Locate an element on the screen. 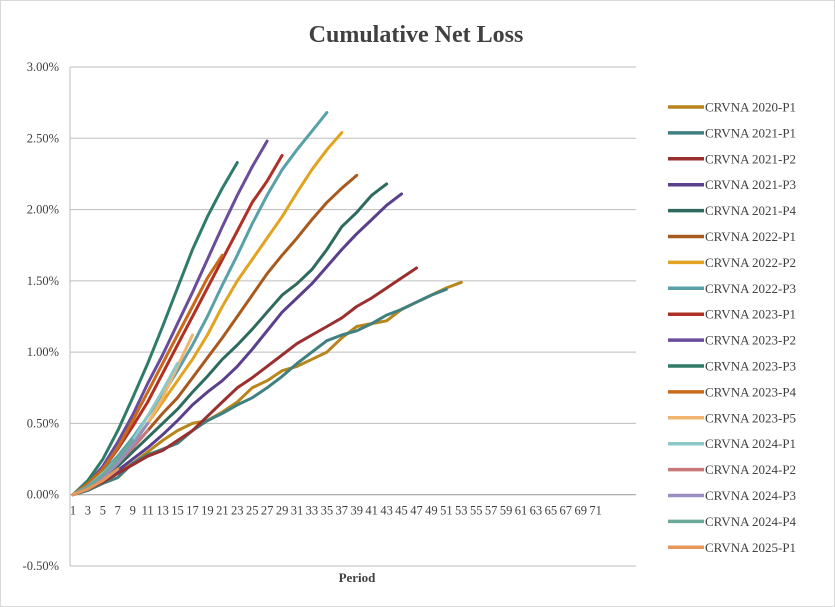  x-tick-label: 27 is located at coordinates (267, 511).